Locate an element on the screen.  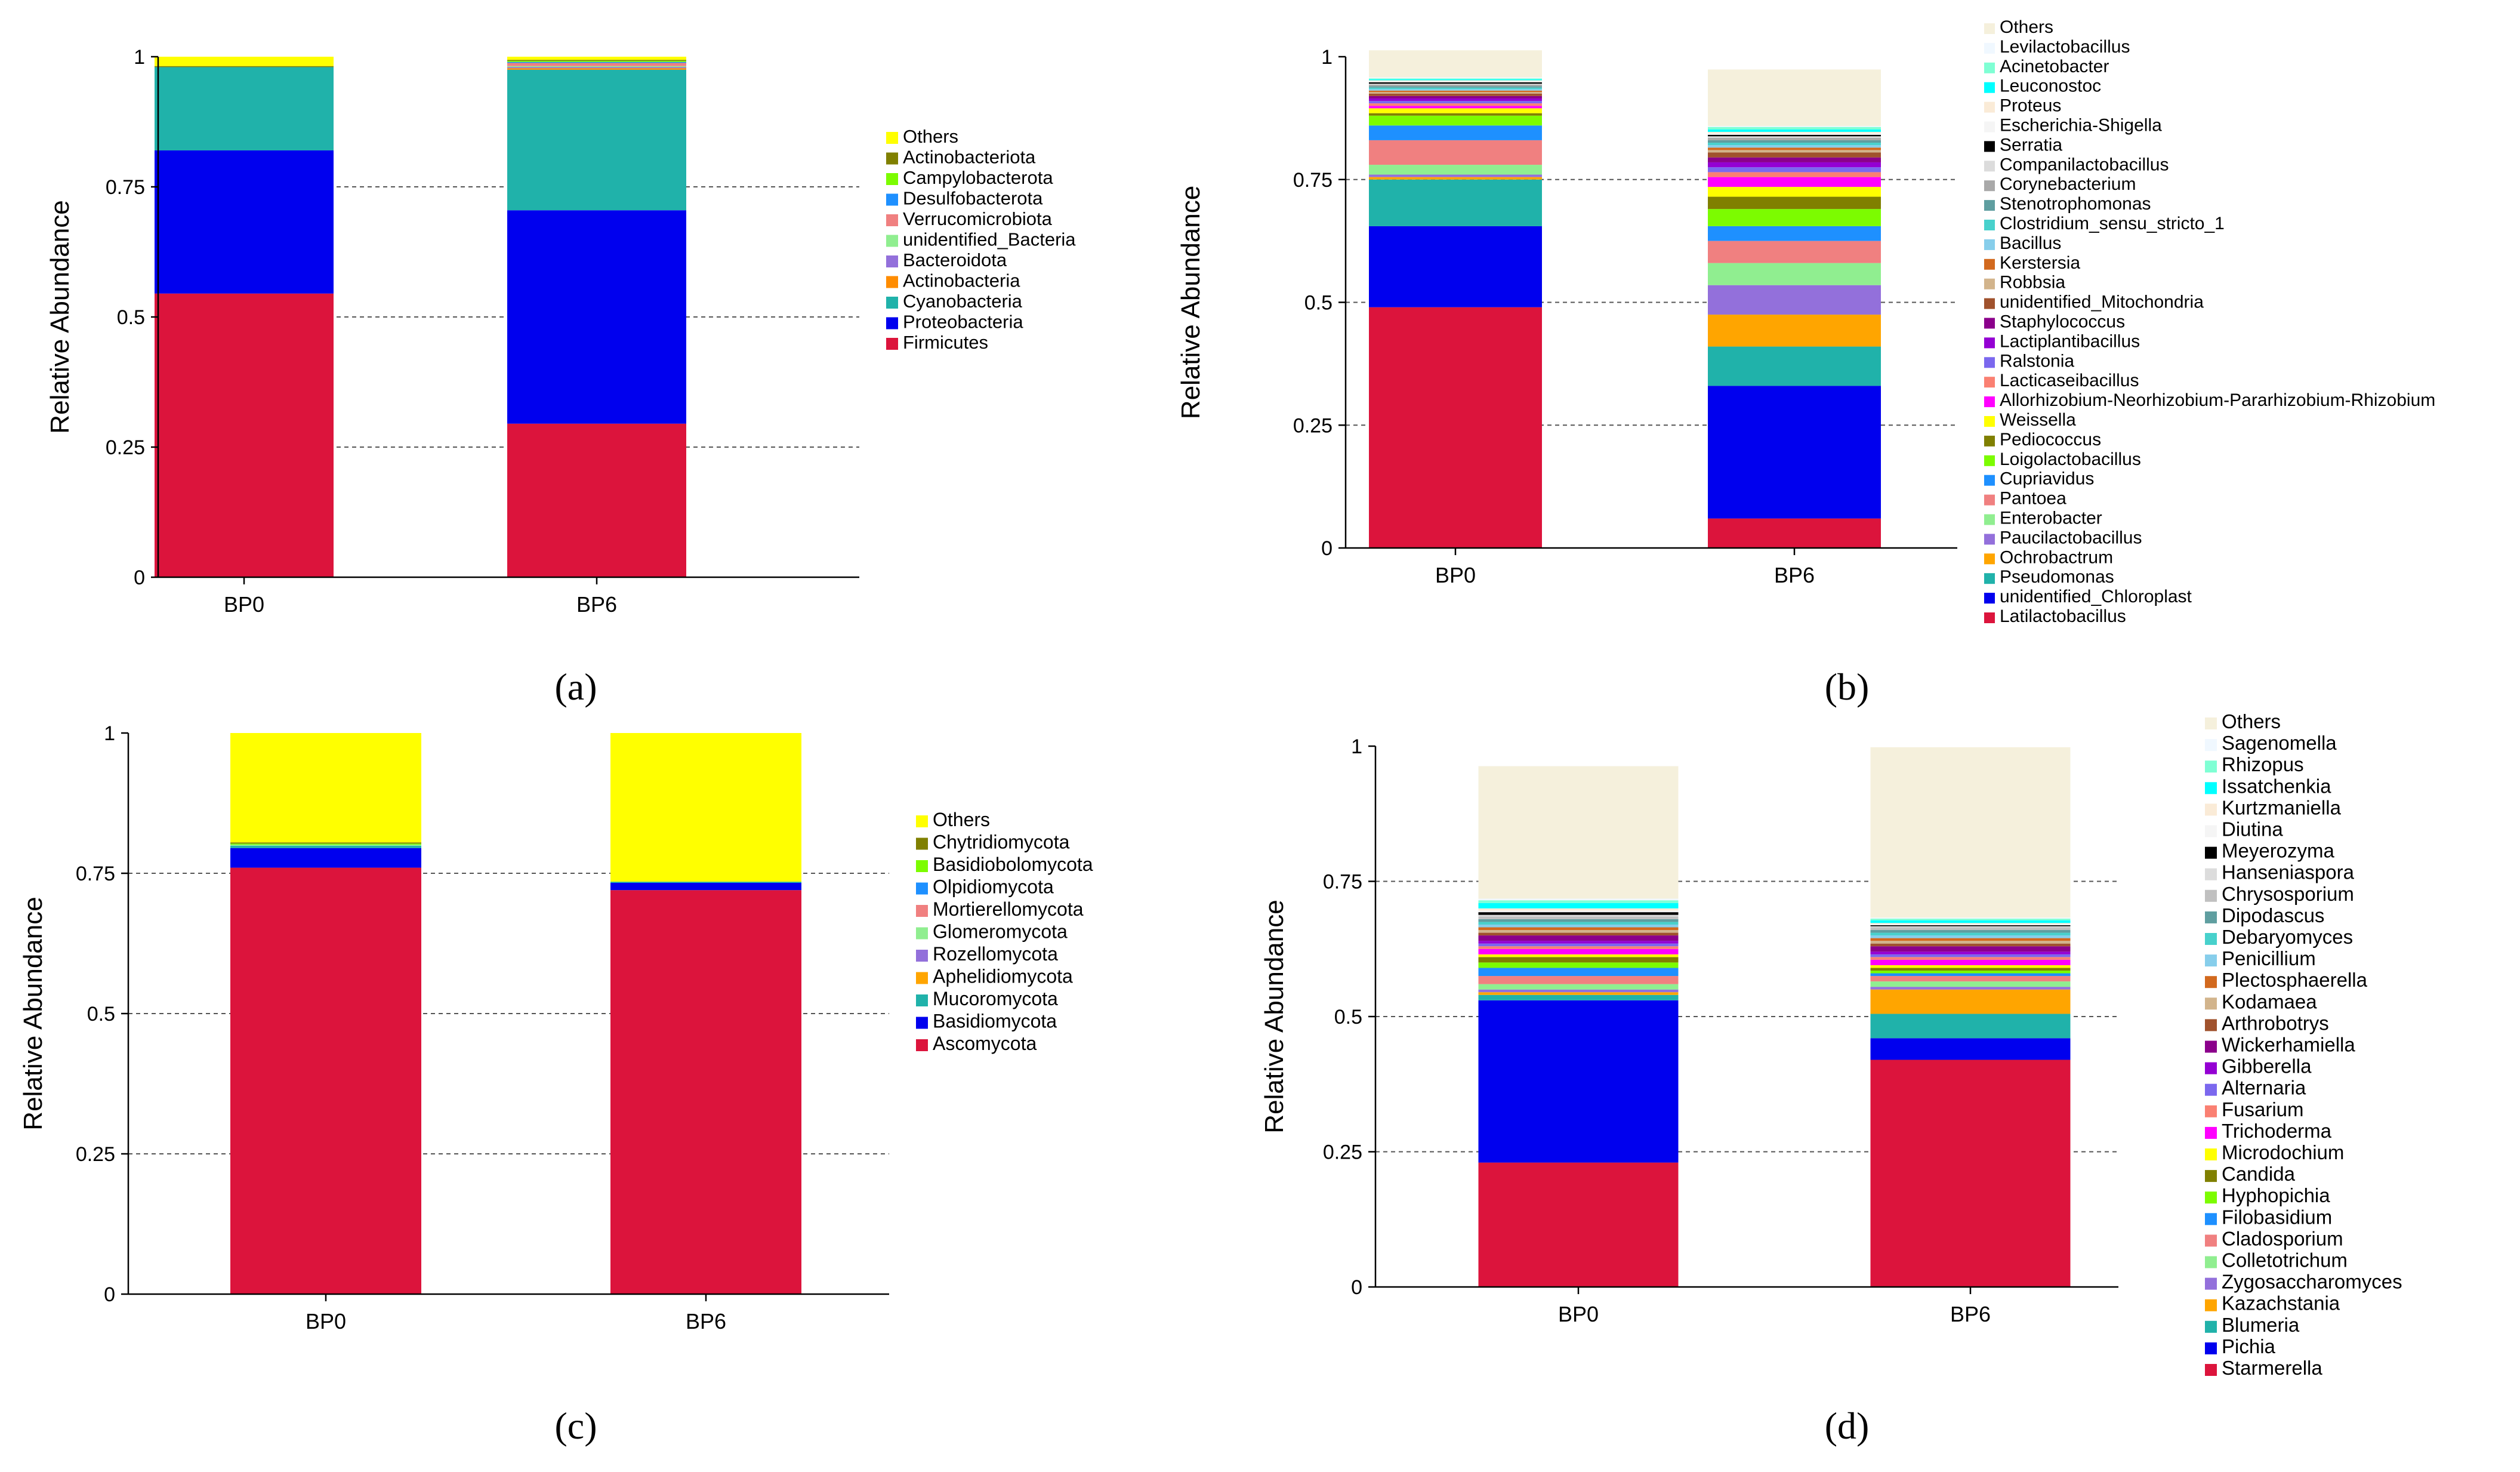
x-tick-label: BP6 is located at coordinates (1794, 575).